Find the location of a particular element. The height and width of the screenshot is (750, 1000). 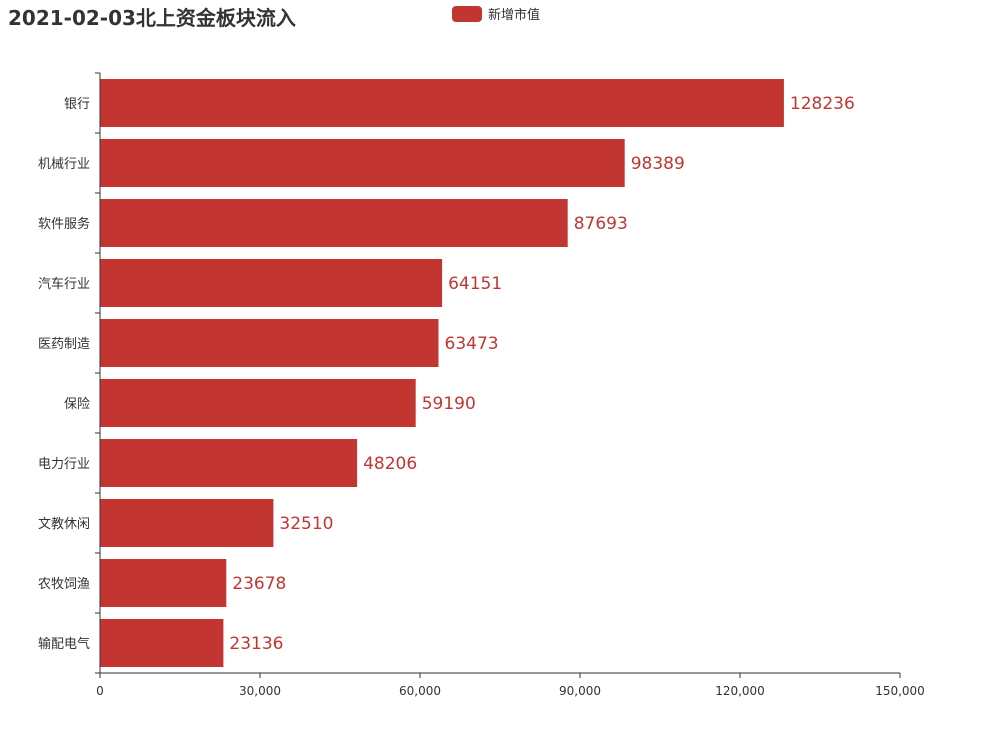

x-tick-label-0: 0 is located at coordinates (100, 691).